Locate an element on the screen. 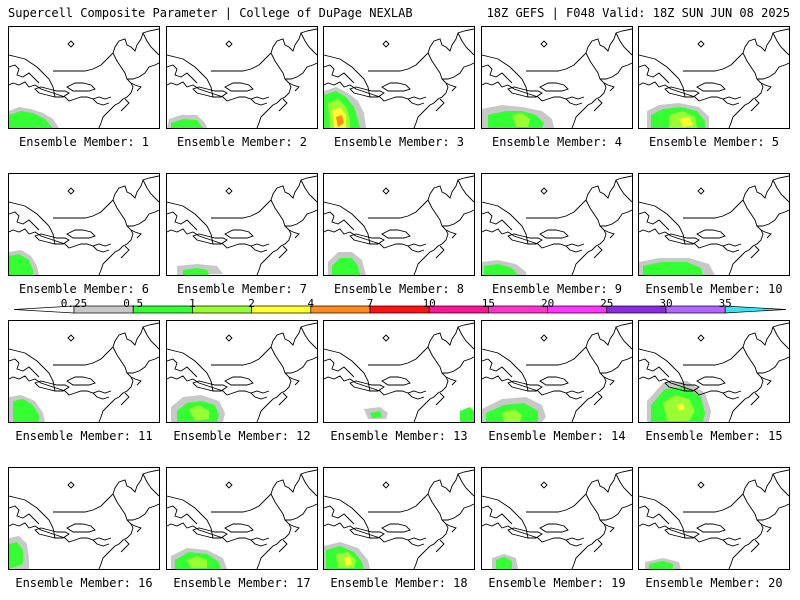 The height and width of the screenshot is (600, 800). ensemble-member-label: Ensemble Member: 5 is located at coordinates (714, 142).